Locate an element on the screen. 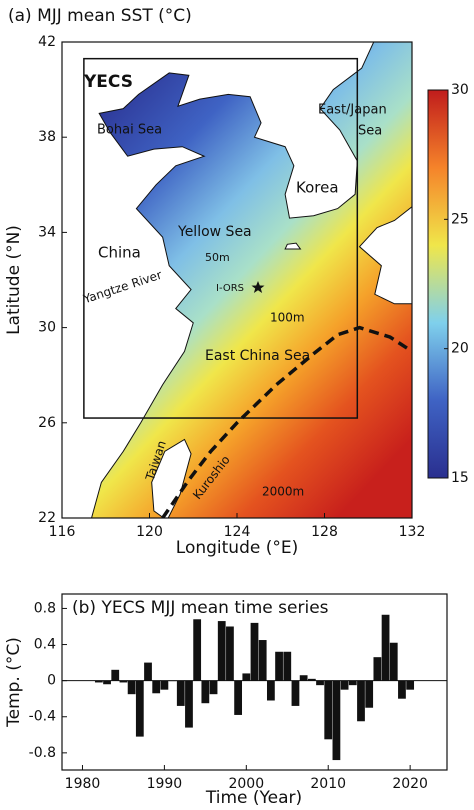 The width and height of the screenshot is (474, 810). x-tick-label: 2010 is located at coordinates (328, 784).